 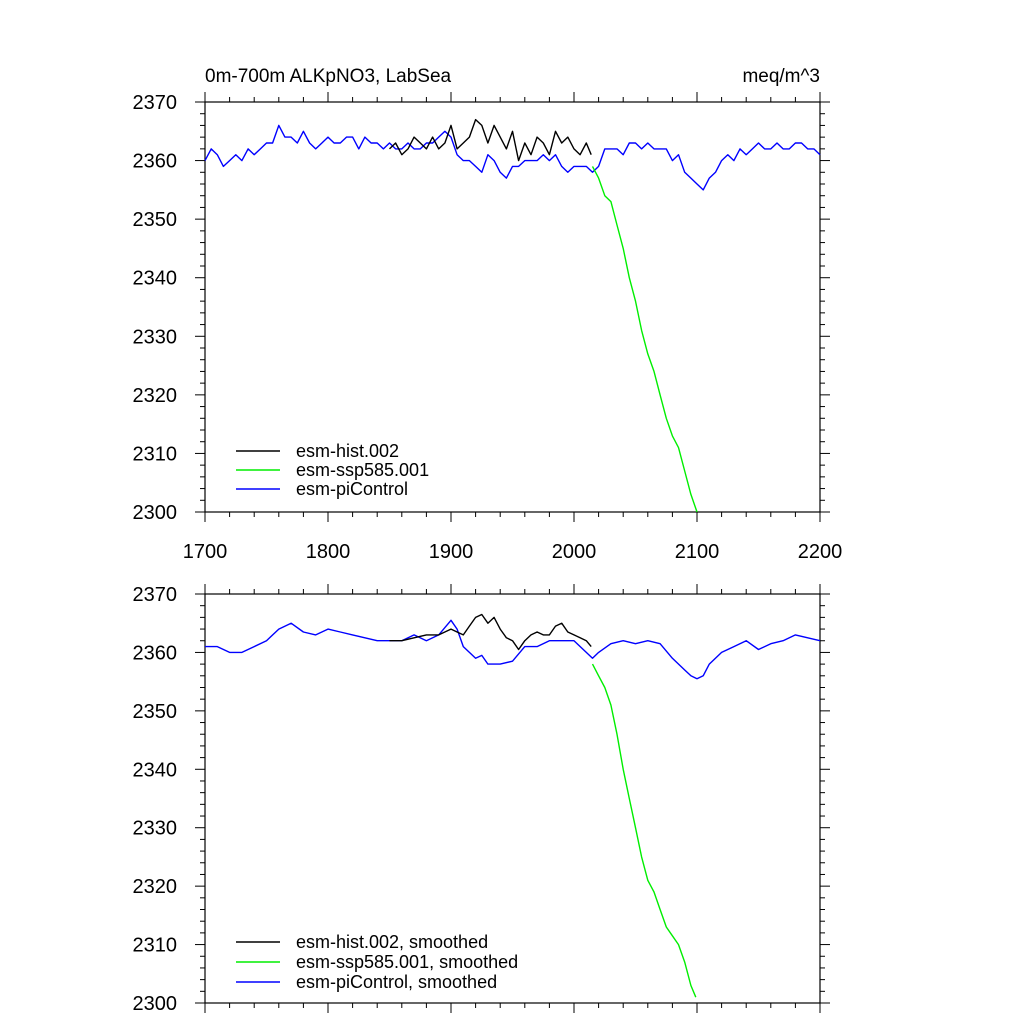 What do you see at coordinates (781, 76) in the screenshot?
I see `units-label: meq/m^3` at bounding box center [781, 76].